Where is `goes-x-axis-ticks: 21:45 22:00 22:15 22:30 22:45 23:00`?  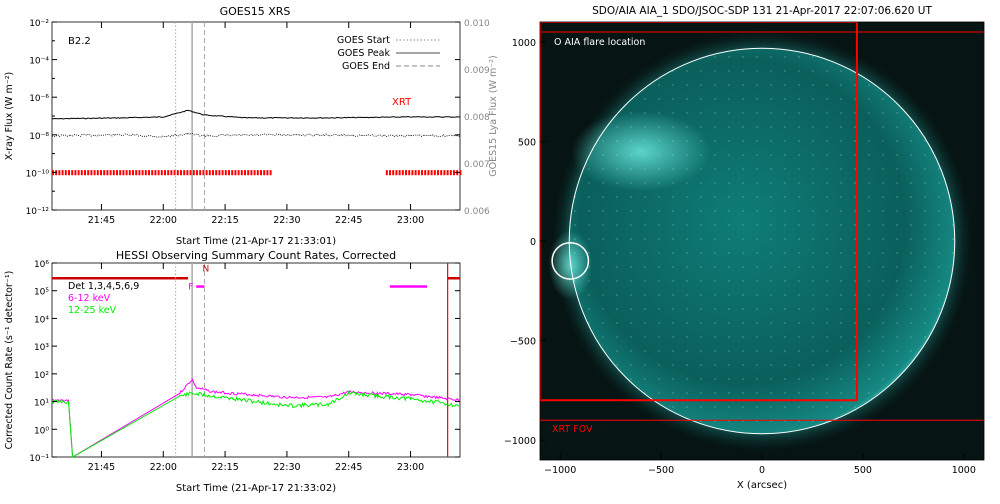
goes-x-axis-ticks: 21:45 22:00 22:15 22:30 22:45 23:00 is located at coordinates (256, 124).